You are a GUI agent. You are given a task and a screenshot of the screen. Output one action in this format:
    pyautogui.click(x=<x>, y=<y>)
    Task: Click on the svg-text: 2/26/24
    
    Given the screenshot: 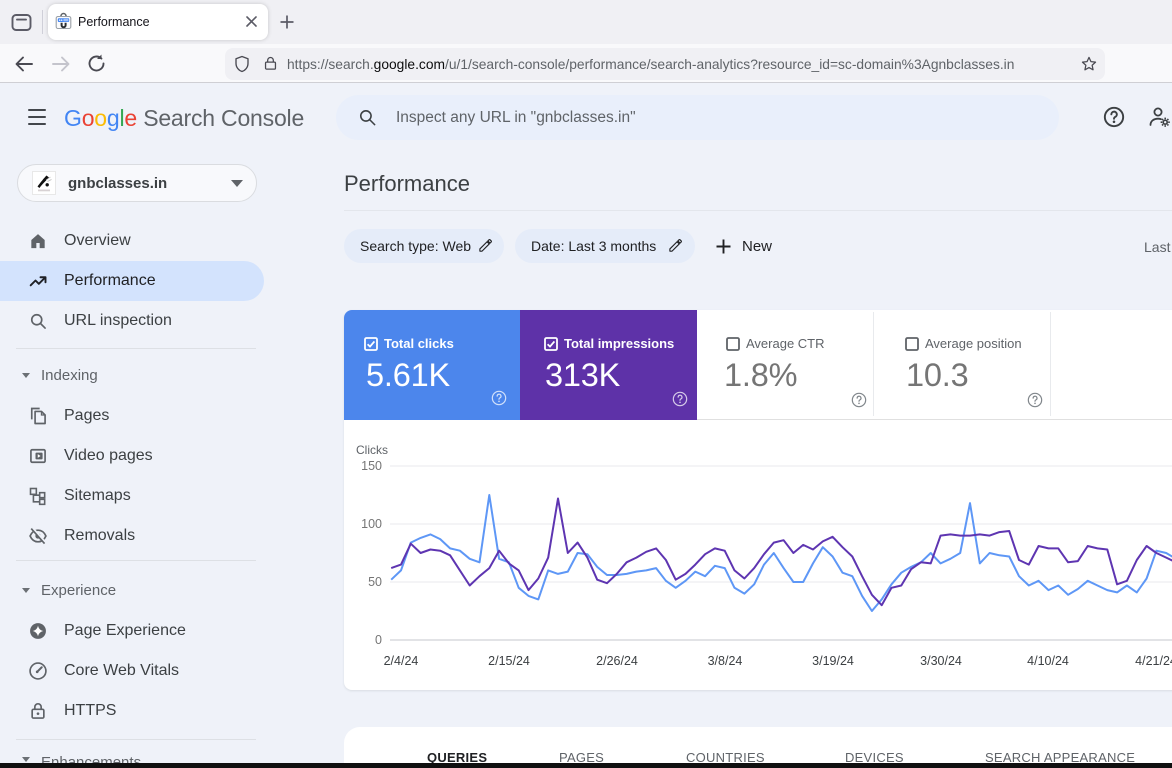 What is the action you would take?
    pyautogui.click(x=617, y=661)
    